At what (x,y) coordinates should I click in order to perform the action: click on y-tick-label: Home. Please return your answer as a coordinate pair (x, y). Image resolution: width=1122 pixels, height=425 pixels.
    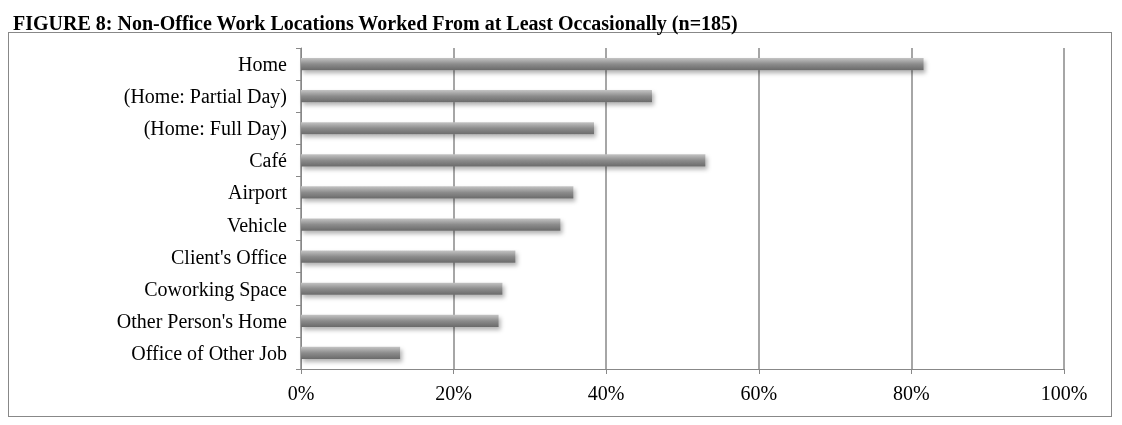
    Looking at the image, I should click on (263, 64).